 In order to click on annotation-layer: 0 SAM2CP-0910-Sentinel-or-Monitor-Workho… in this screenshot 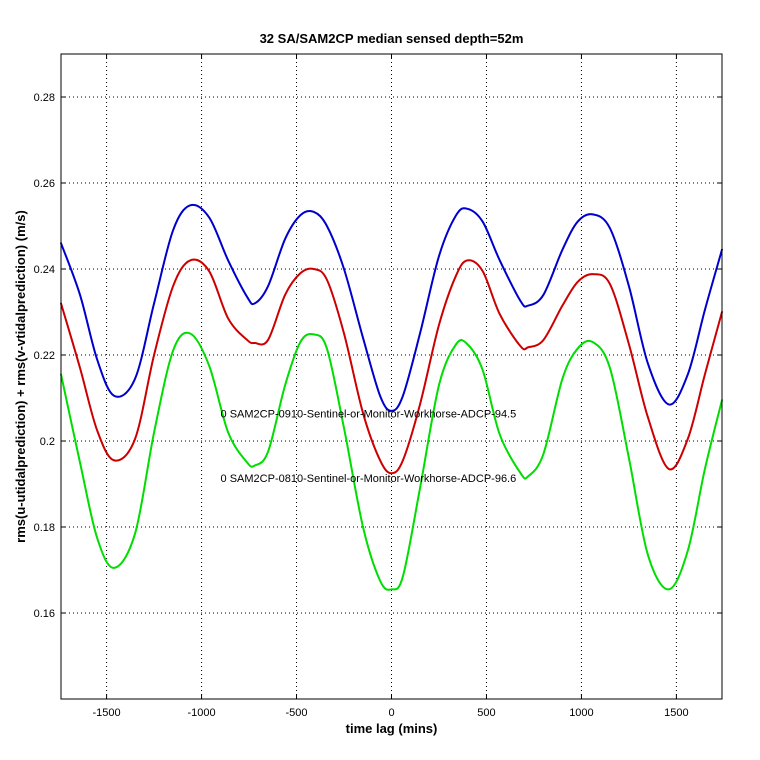, I will do `click(369, 446)`.